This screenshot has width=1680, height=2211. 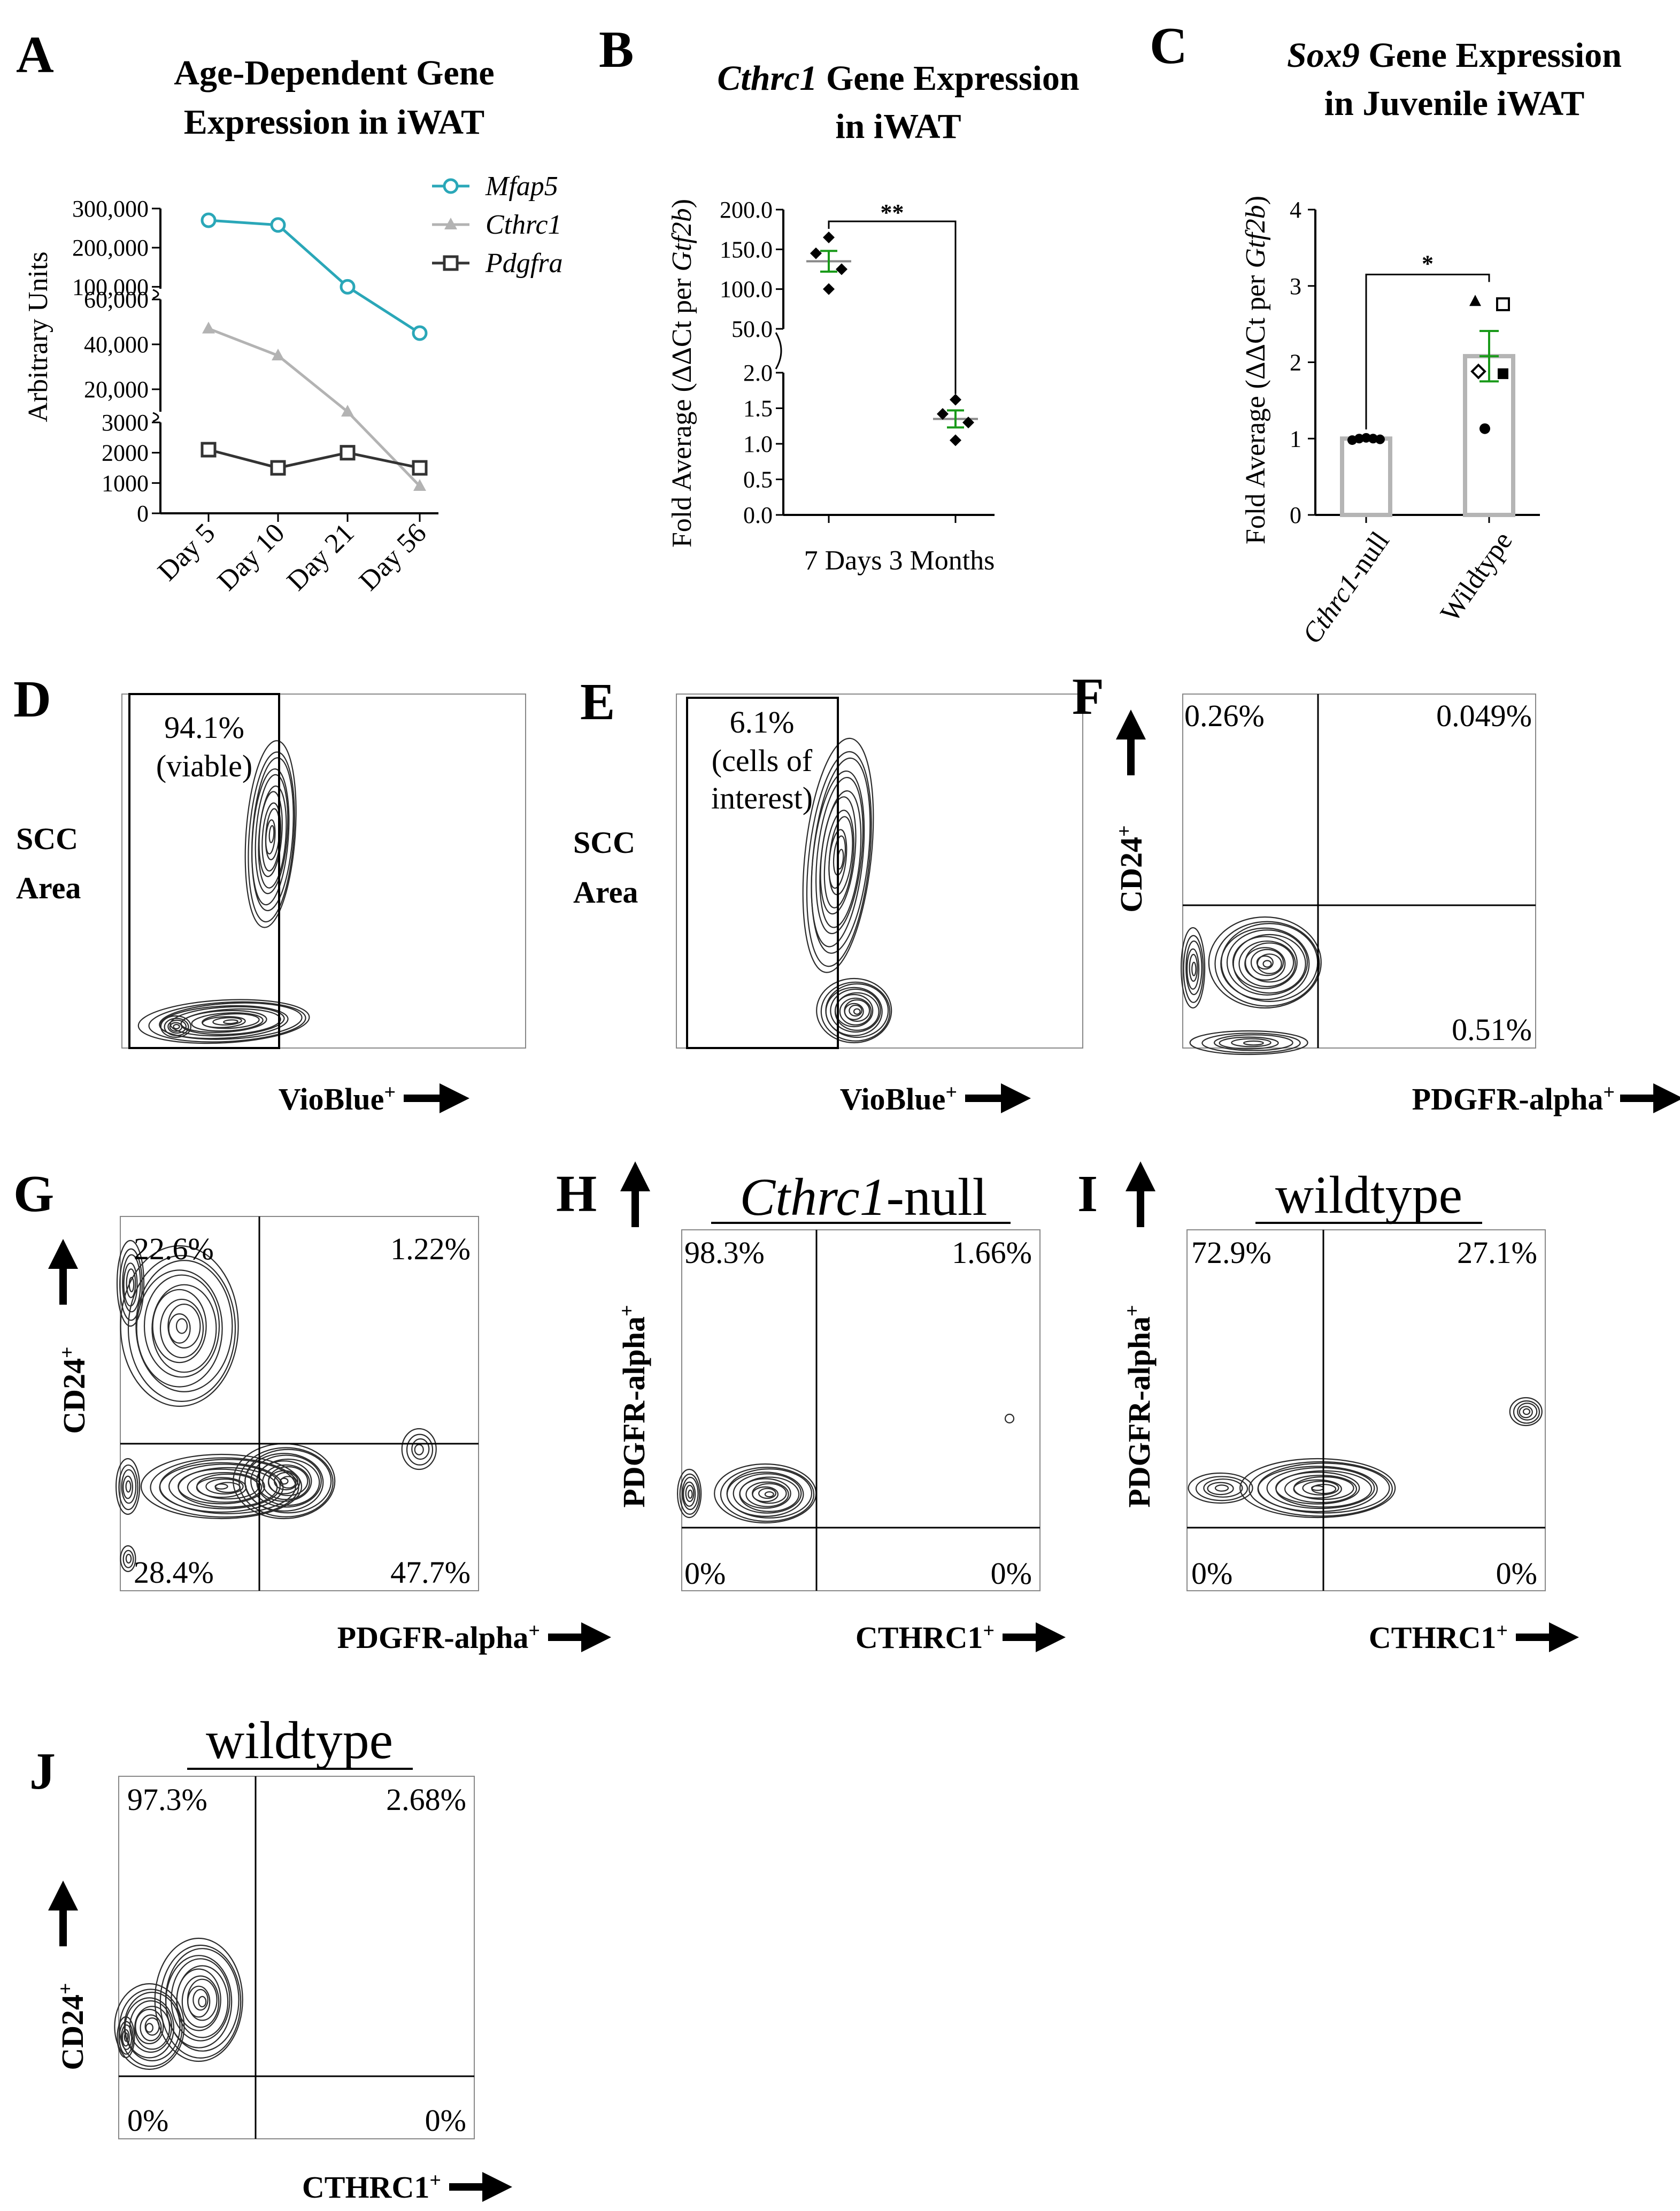 I want to click on panel-a-y-tick-label: 60,000, so click(x=116, y=300).